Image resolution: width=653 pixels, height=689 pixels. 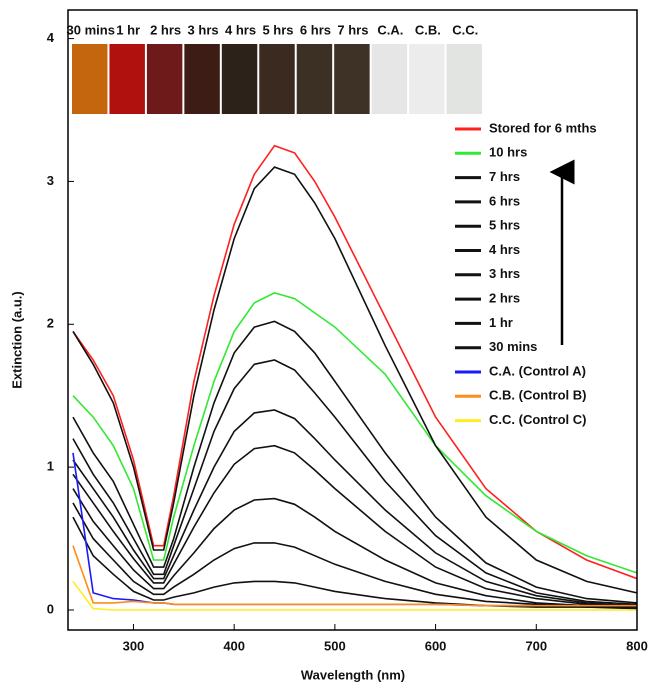 What do you see at coordinates (436, 645) in the screenshot?
I see `x-tick-label: 600` at bounding box center [436, 645].